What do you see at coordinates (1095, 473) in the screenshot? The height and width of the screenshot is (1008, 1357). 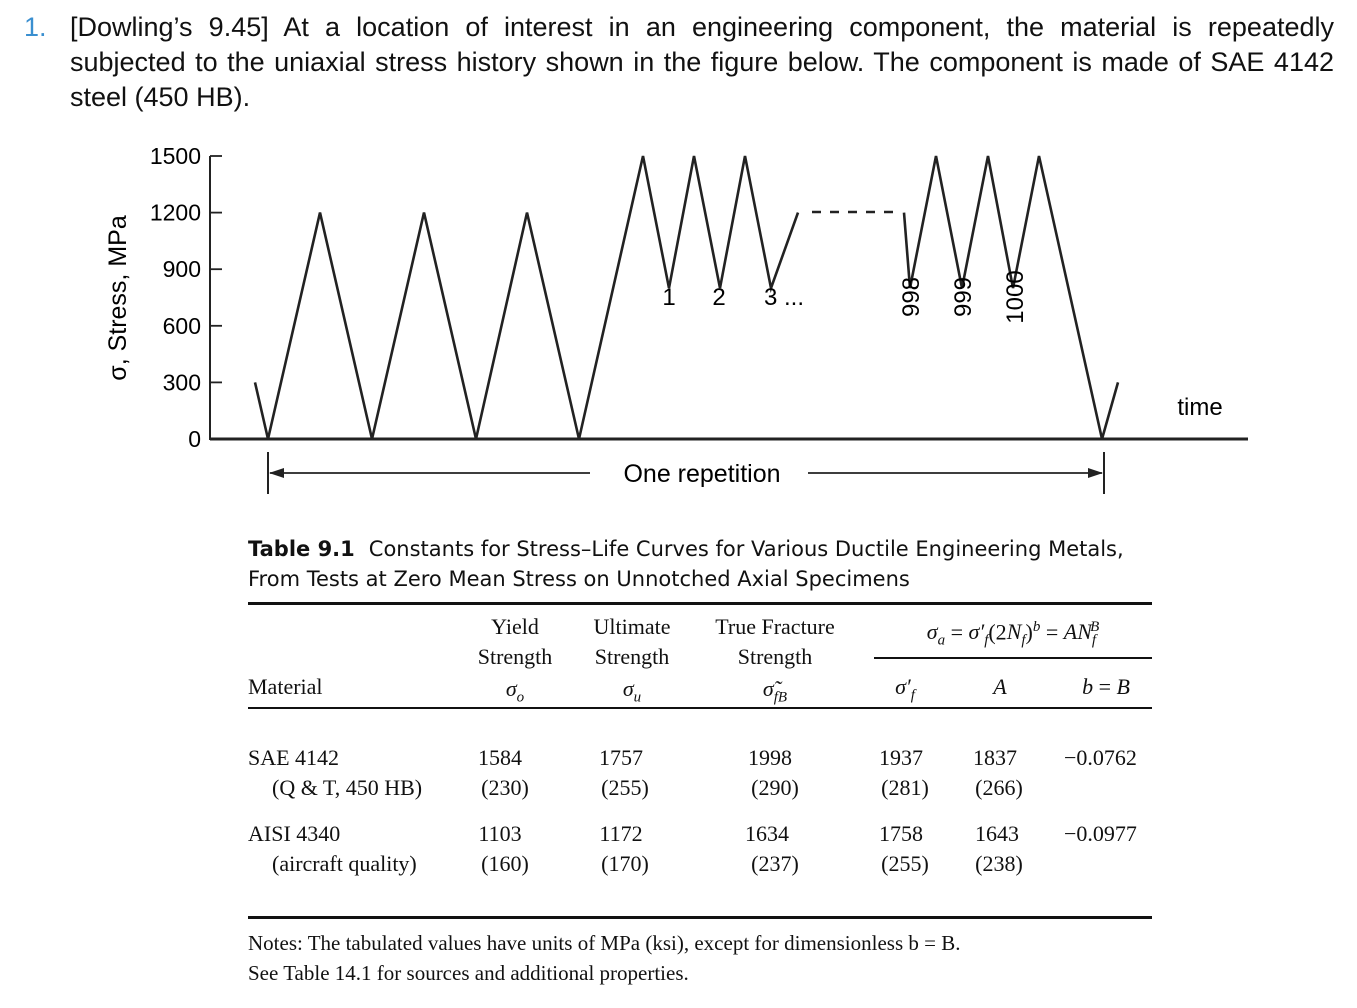 I see `repetition-arrowhead-right` at bounding box center [1095, 473].